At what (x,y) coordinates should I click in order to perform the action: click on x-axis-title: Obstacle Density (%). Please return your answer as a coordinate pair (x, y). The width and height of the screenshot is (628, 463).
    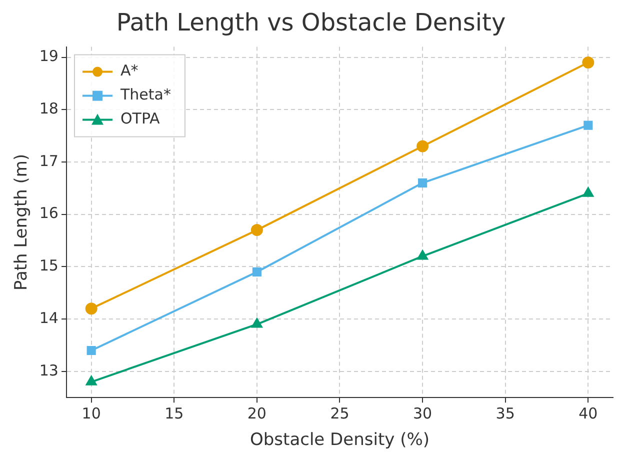
    Looking at the image, I should click on (340, 440).